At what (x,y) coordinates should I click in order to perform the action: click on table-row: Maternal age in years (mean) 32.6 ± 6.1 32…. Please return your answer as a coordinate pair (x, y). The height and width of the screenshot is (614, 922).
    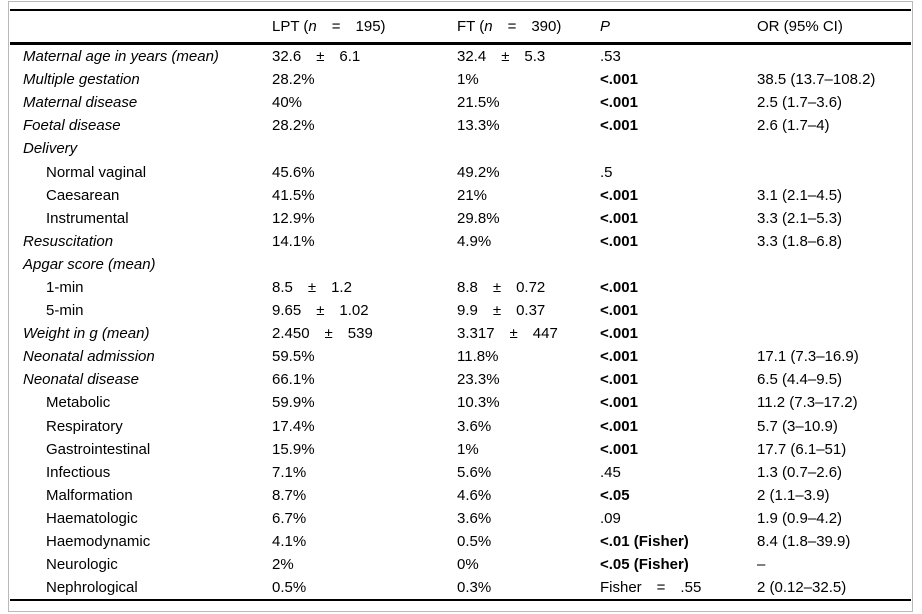
    Looking at the image, I should click on (460, 56).